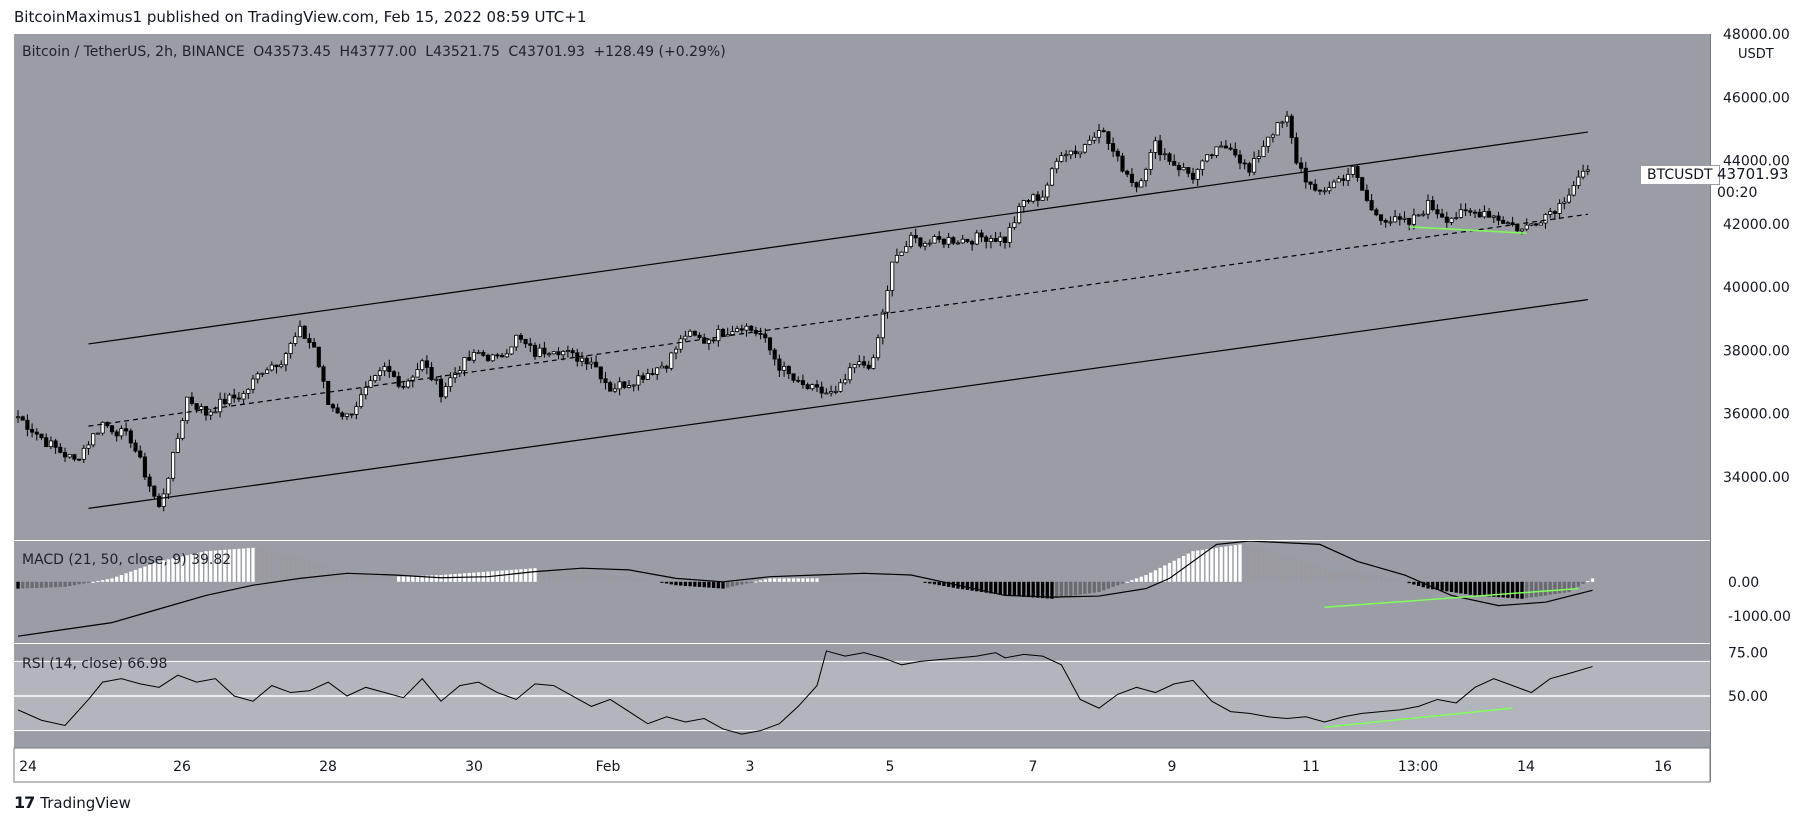  I want to click on author-name: BitcoinMaximus1, so click(78, 17).